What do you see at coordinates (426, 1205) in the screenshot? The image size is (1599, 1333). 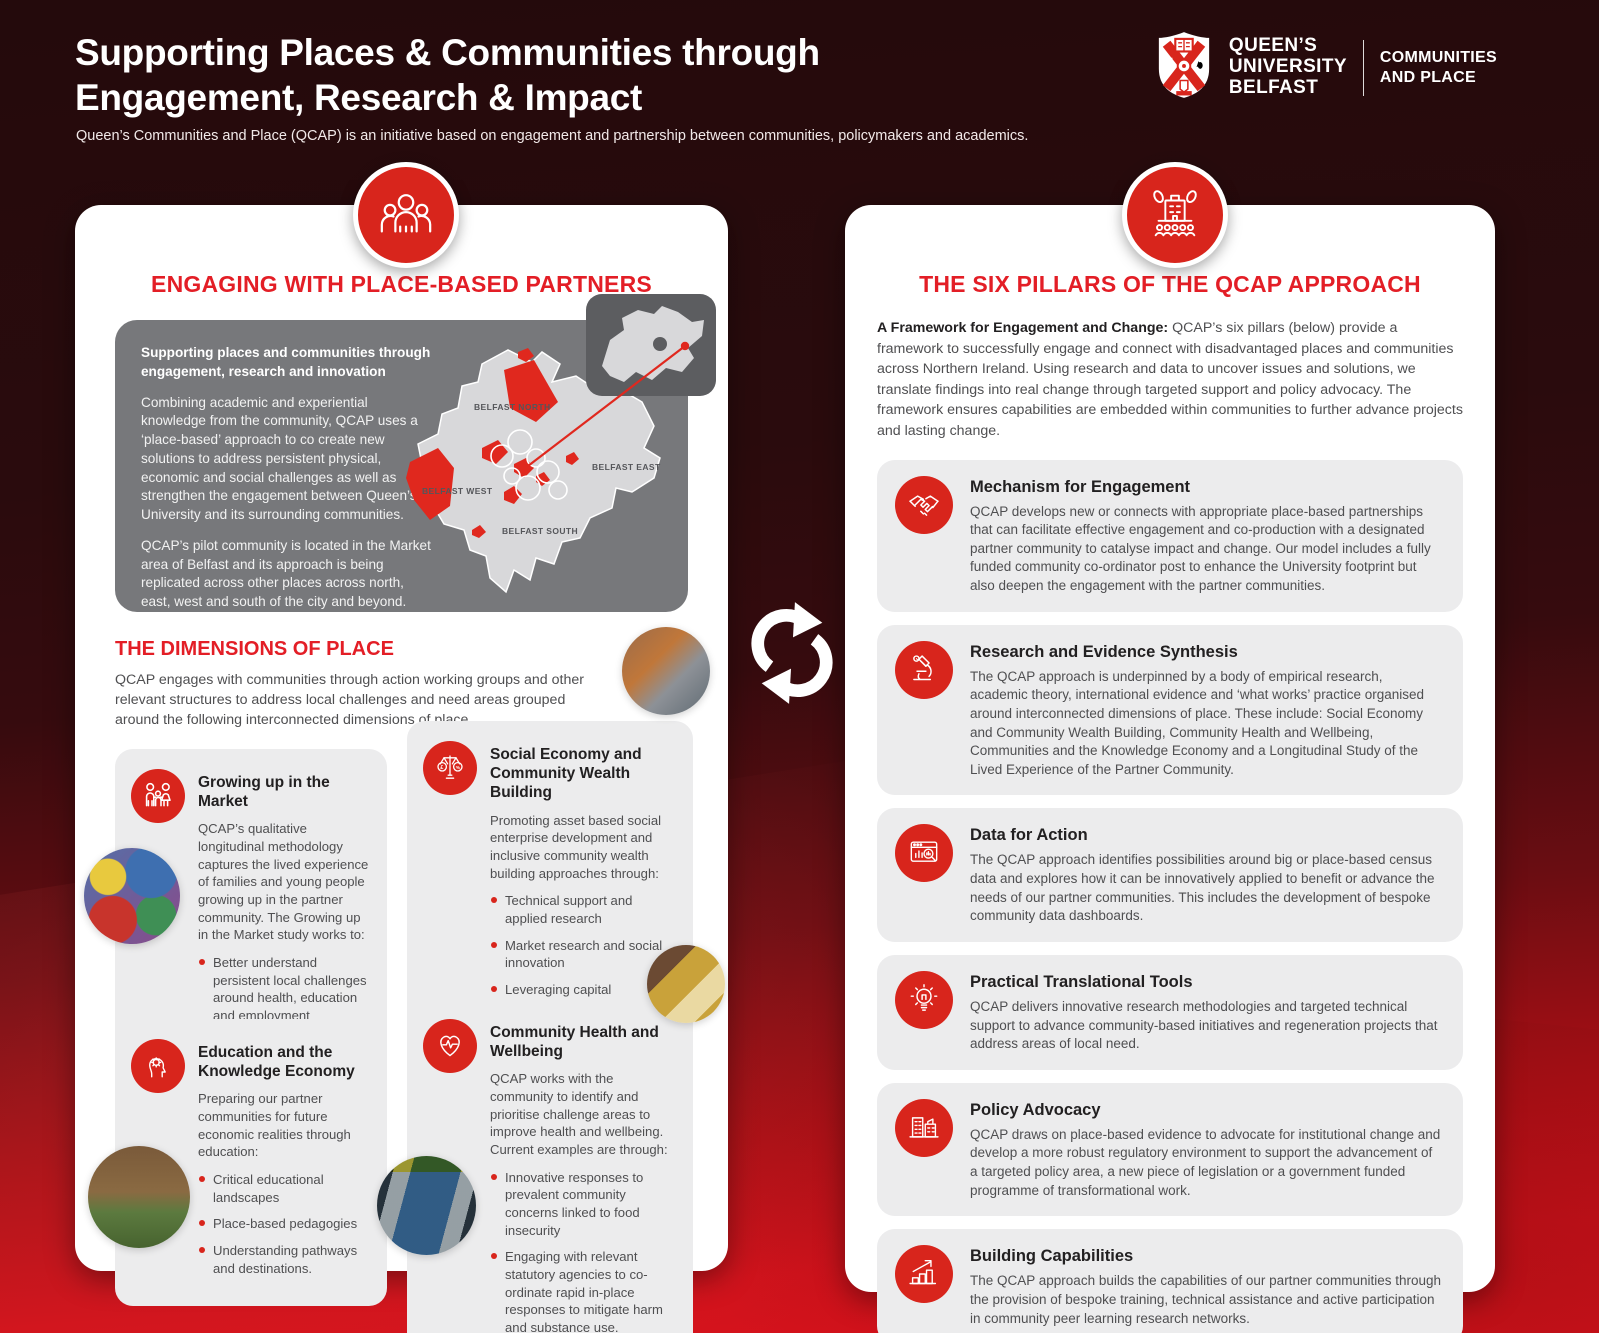 I see `pantry-shop-photo` at bounding box center [426, 1205].